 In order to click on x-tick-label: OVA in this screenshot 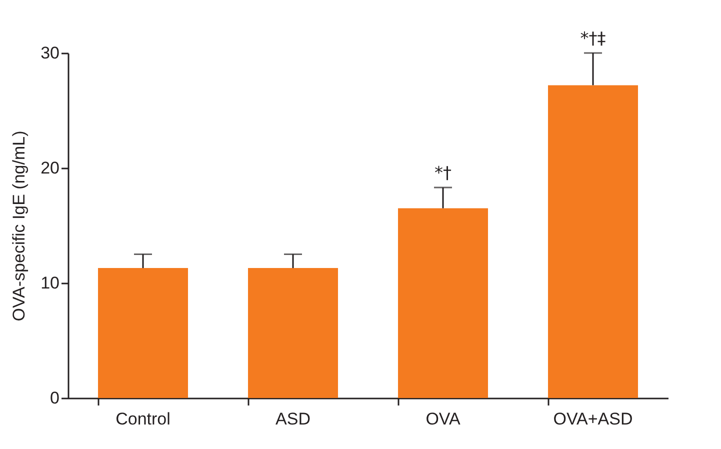, I will do `click(443, 419)`.